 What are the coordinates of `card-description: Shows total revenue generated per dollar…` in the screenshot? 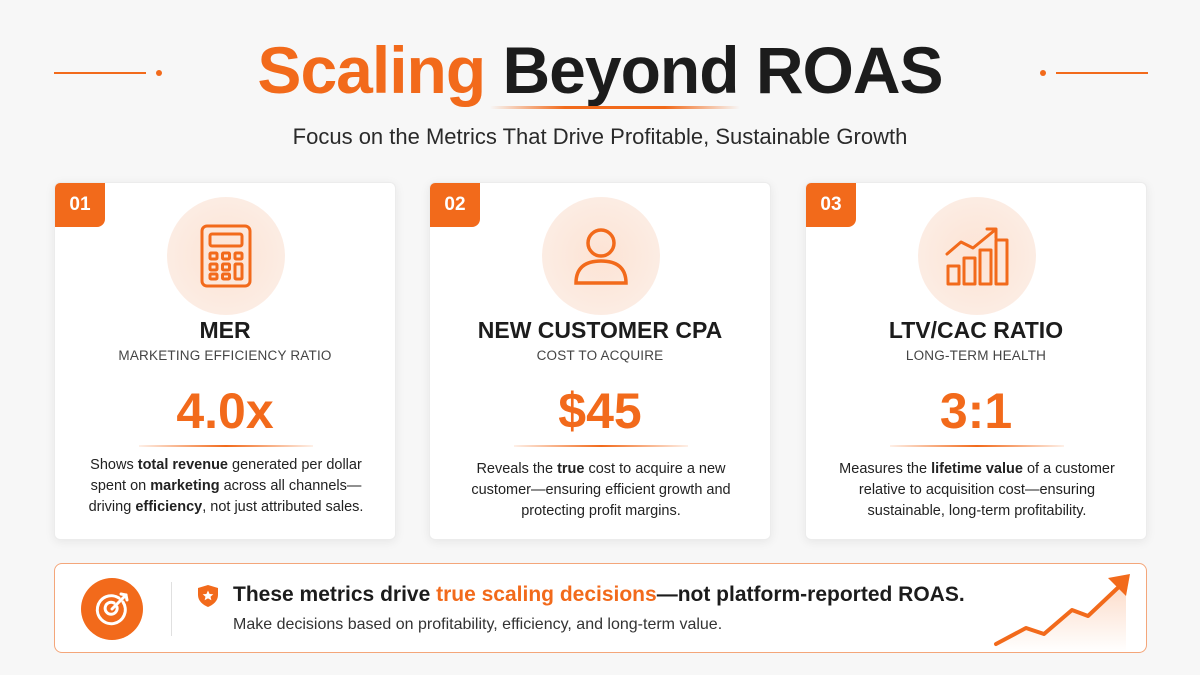 It's located at (226, 486).